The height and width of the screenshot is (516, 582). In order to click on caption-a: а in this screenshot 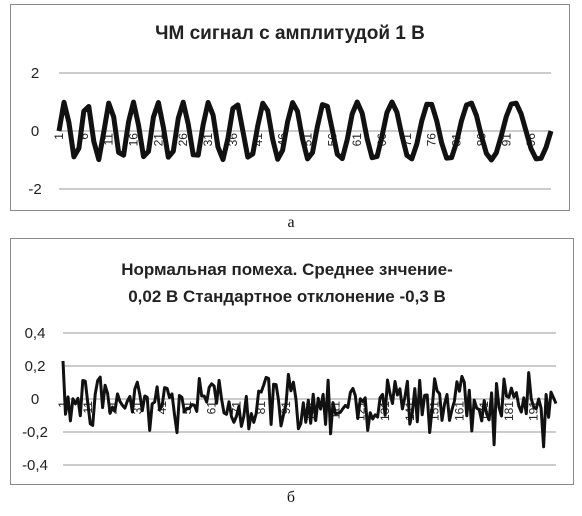, I will do `click(291, 222)`.